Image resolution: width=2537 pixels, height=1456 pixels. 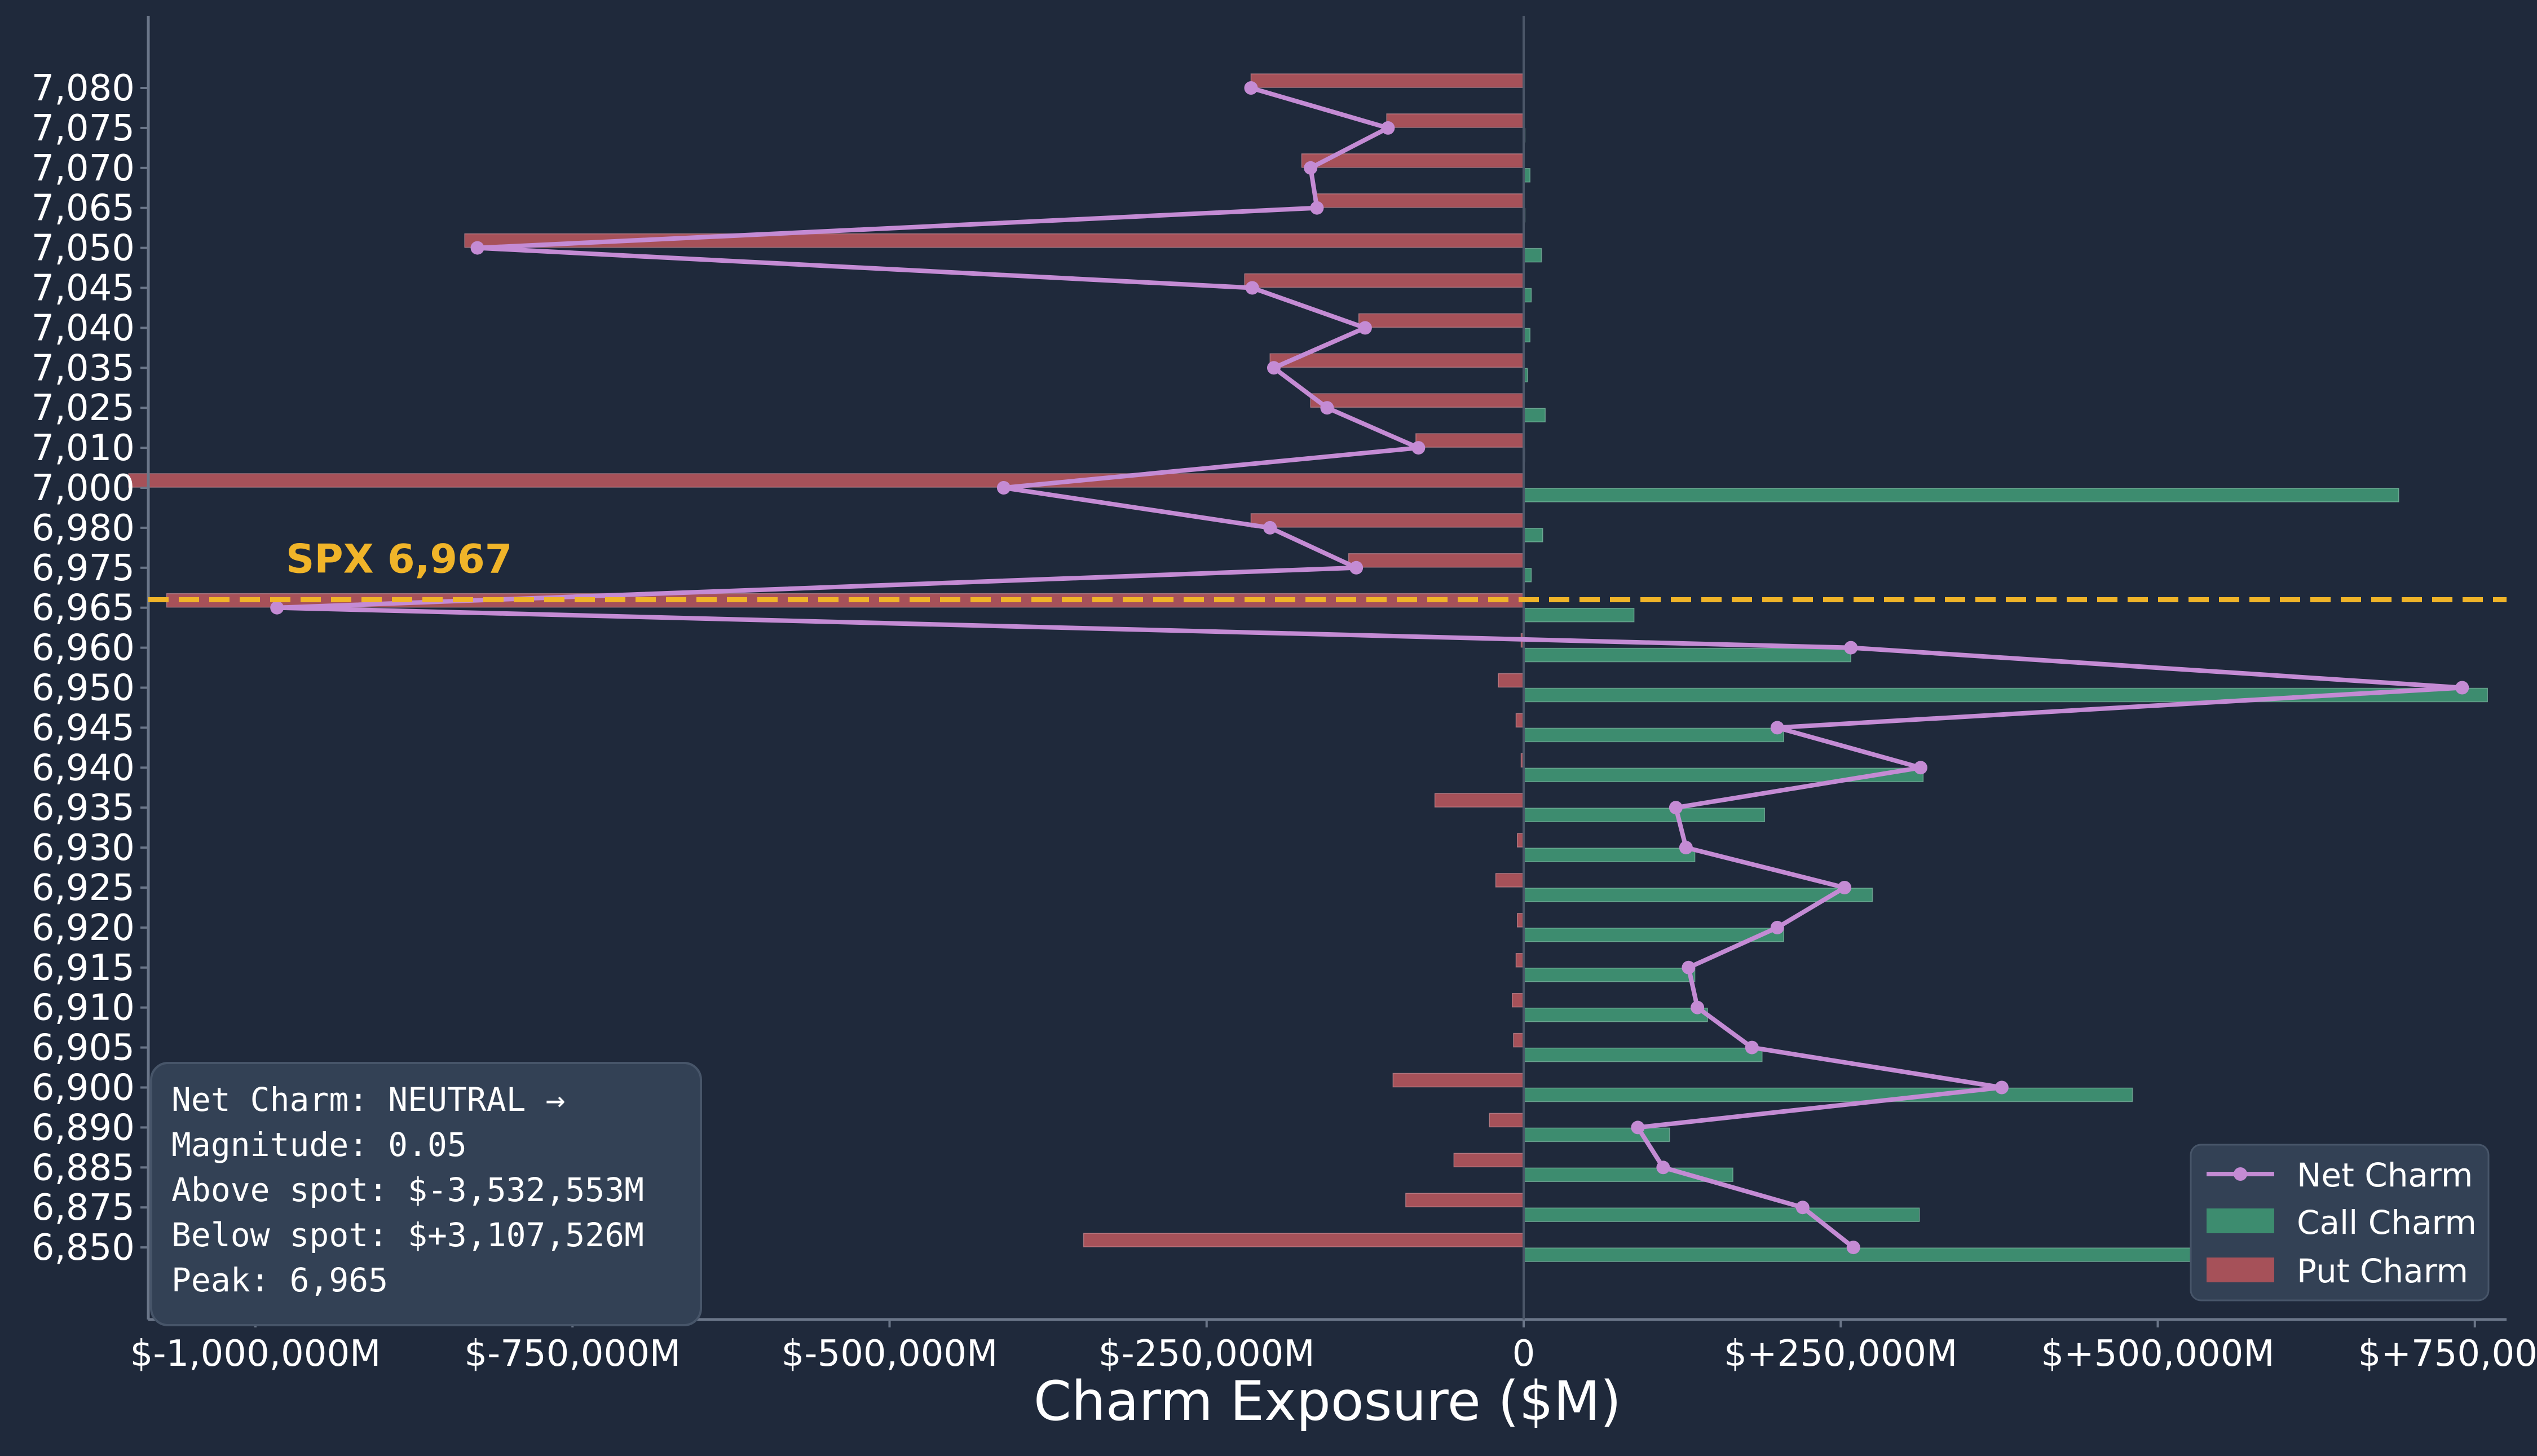 What do you see at coordinates (83, 768) in the screenshot?
I see `y-tick-label: 6,940` at bounding box center [83, 768].